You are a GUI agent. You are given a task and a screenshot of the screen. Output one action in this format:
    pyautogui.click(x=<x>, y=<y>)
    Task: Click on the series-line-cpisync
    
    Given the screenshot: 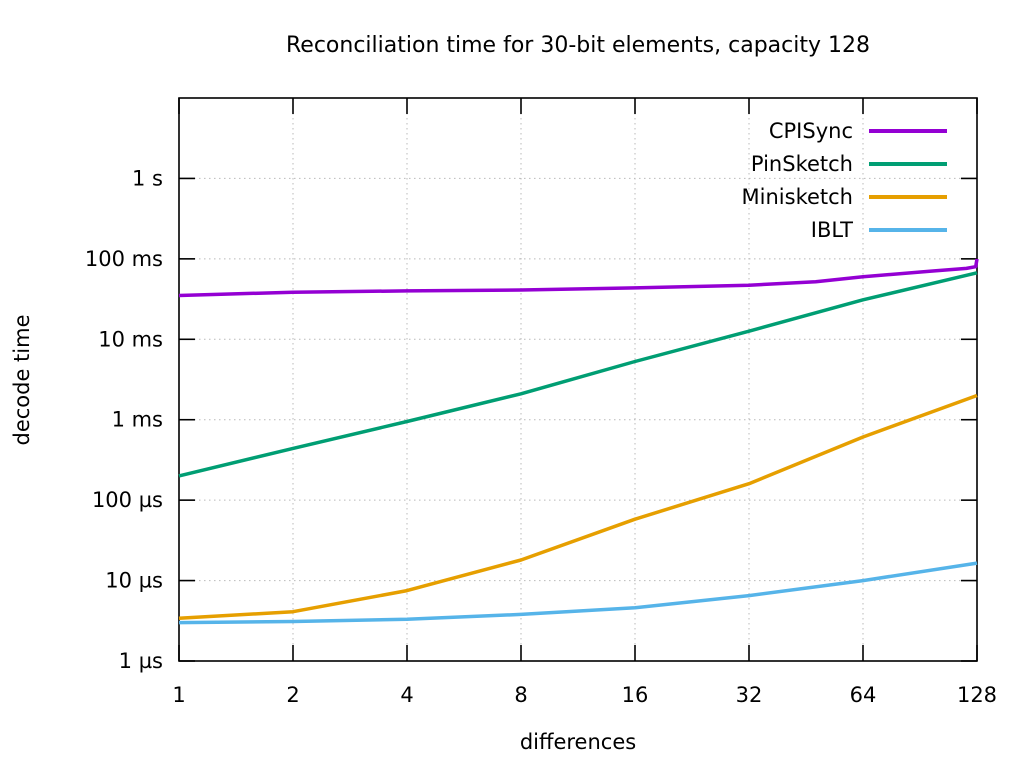 What is the action you would take?
    pyautogui.click(x=578, y=278)
    